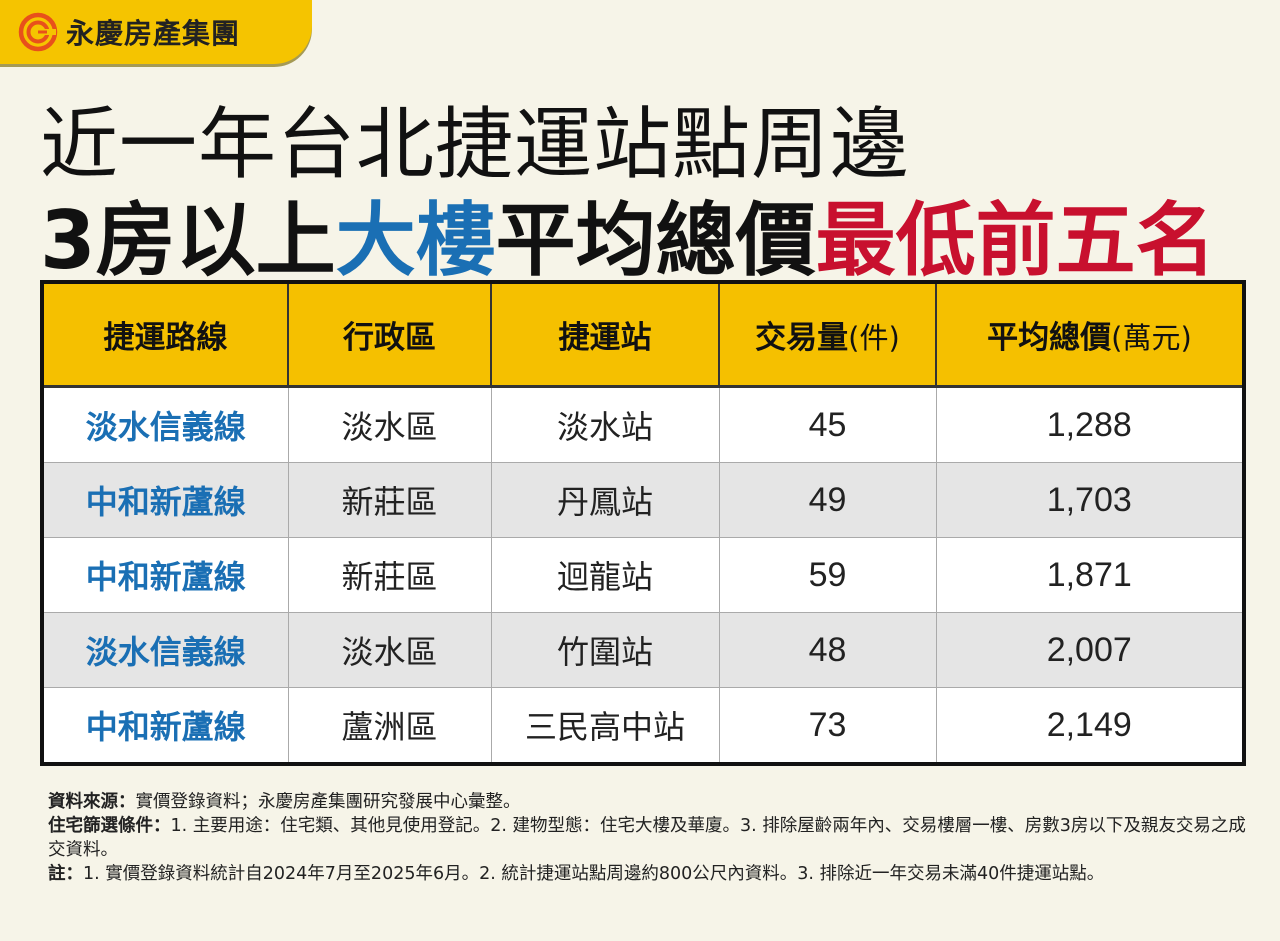 The height and width of the screenshot is (941, 1280). I want to click on table-row: 中和新蘆線 蘆洲區 三民高中站 73 2,149, so click(643, 724).